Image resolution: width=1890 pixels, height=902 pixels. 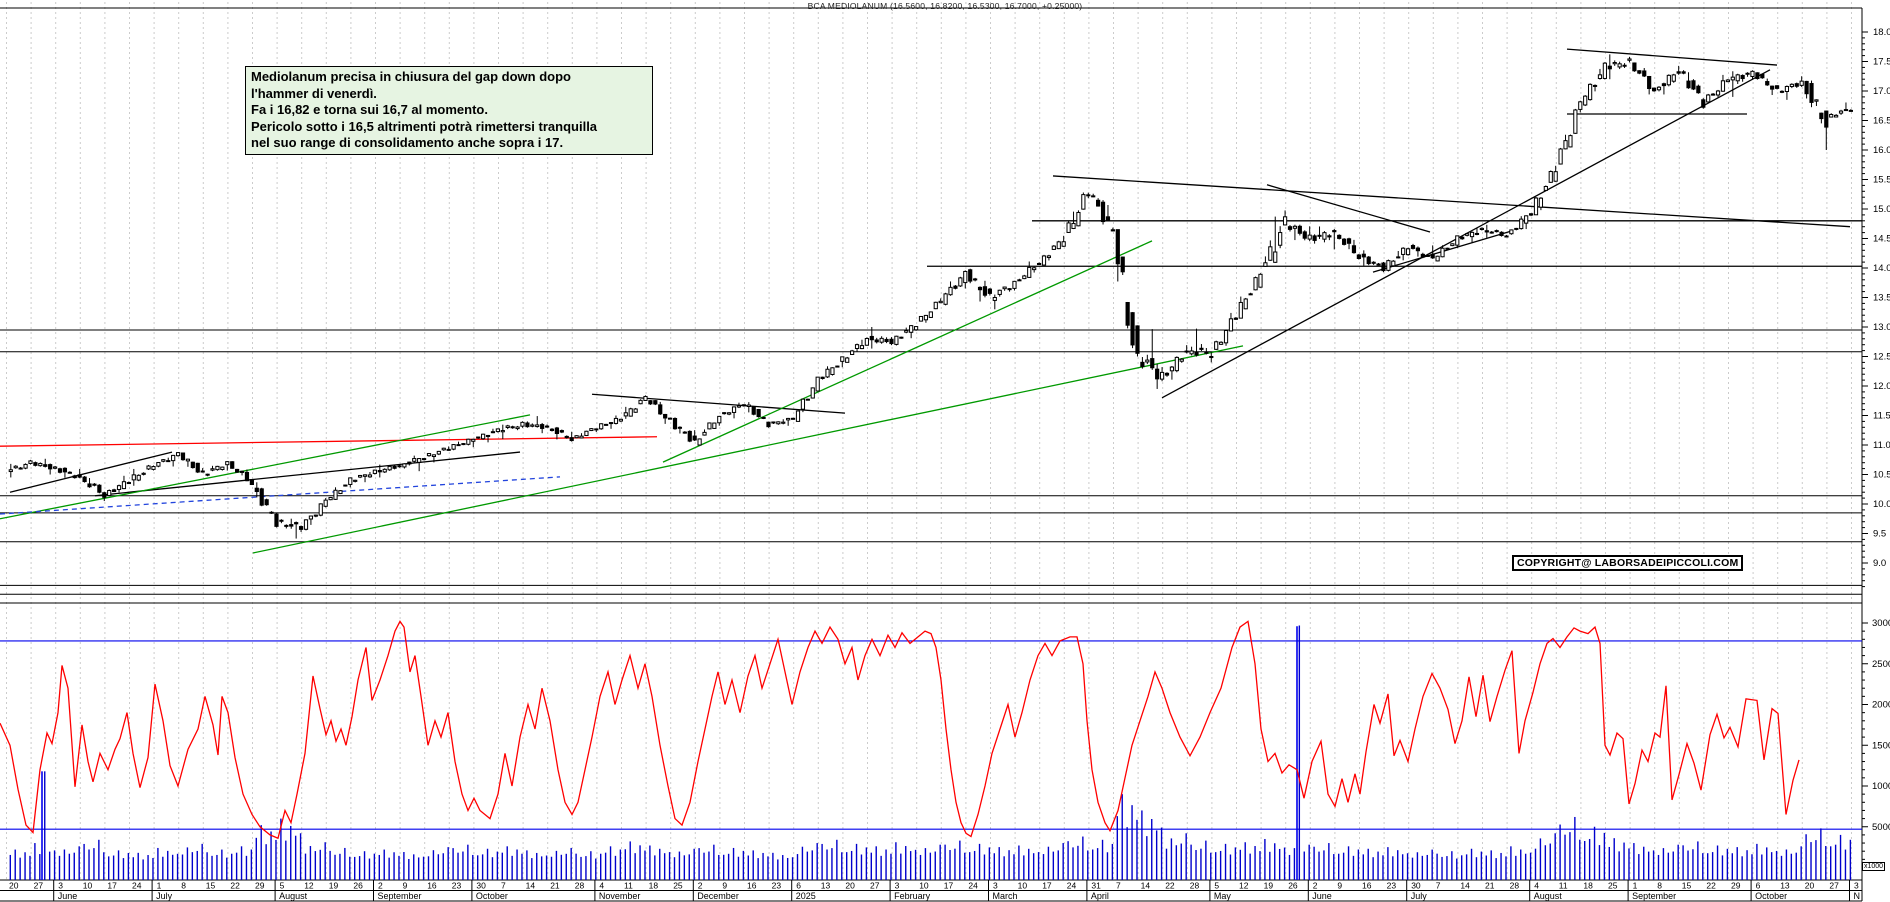 What do you see at coordinates (1881, 357) in the screenshot?
I see `svg-text: 12.5` at bounding box center [1881, 357].